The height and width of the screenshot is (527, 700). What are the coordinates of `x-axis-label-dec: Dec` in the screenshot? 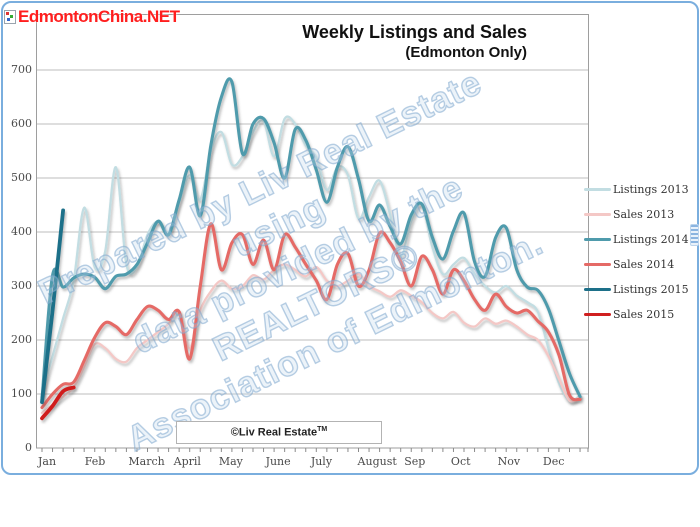 It's located at (553, 461).